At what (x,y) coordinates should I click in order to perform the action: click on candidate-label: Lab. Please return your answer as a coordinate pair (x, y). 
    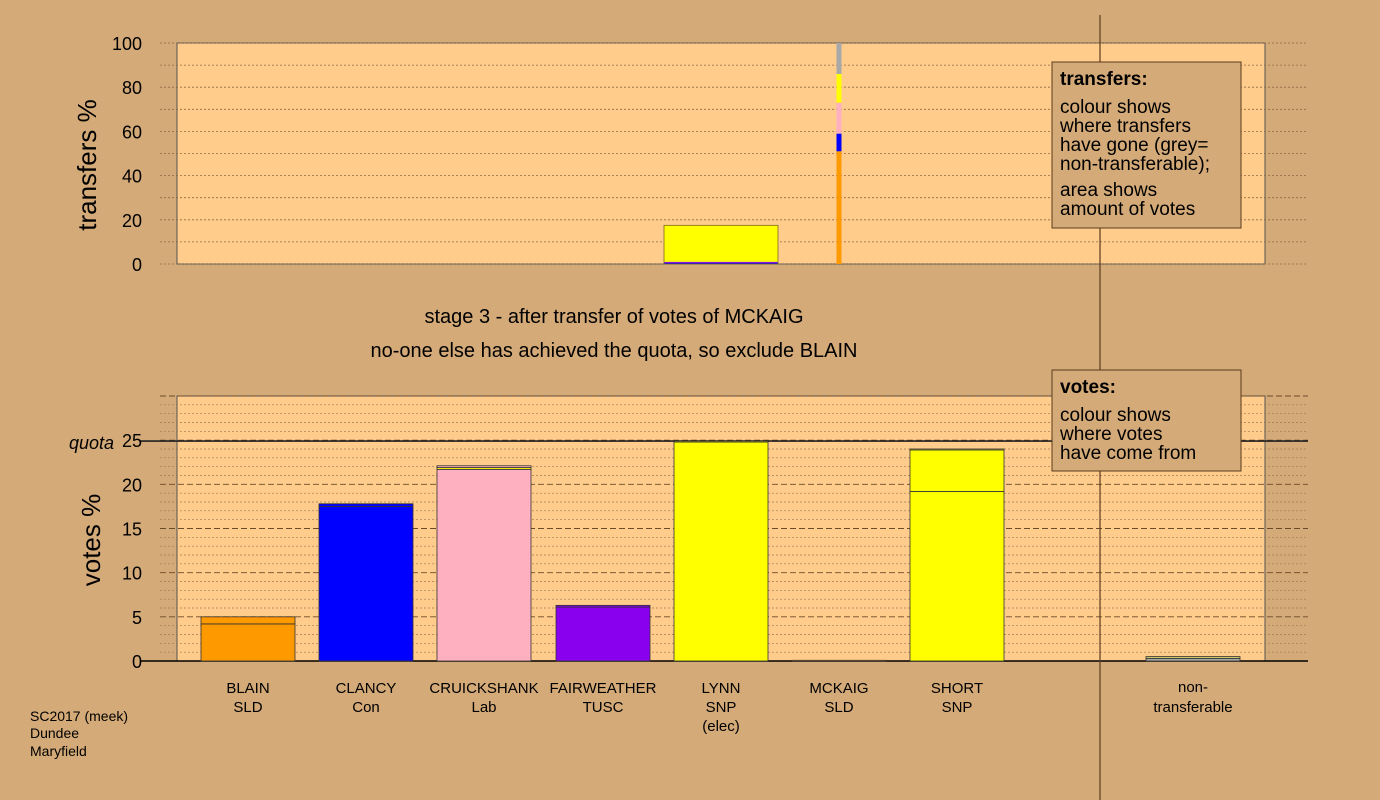
    Looking at the image, I should click on (483, 707).